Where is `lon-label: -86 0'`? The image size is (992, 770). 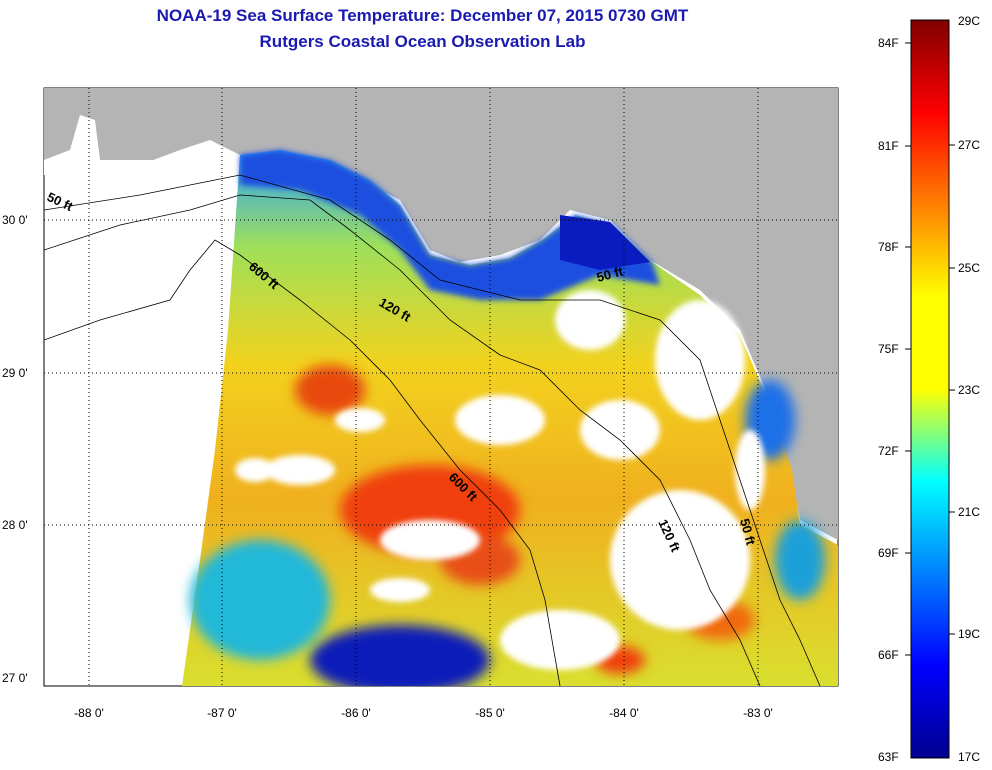 lon-label: -86 0' is located at coordinates (356, 713).